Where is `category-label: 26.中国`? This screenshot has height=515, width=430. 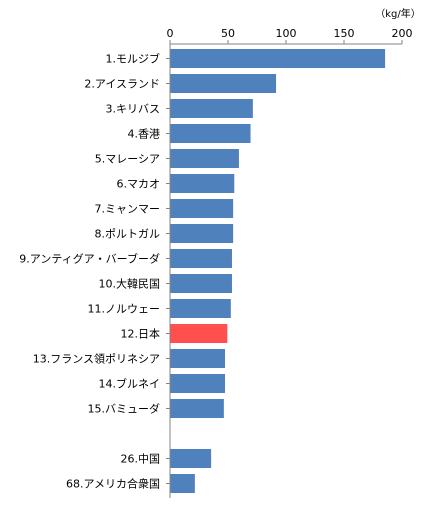
category-label: 26.中国 is located at coordinates (141, 459).